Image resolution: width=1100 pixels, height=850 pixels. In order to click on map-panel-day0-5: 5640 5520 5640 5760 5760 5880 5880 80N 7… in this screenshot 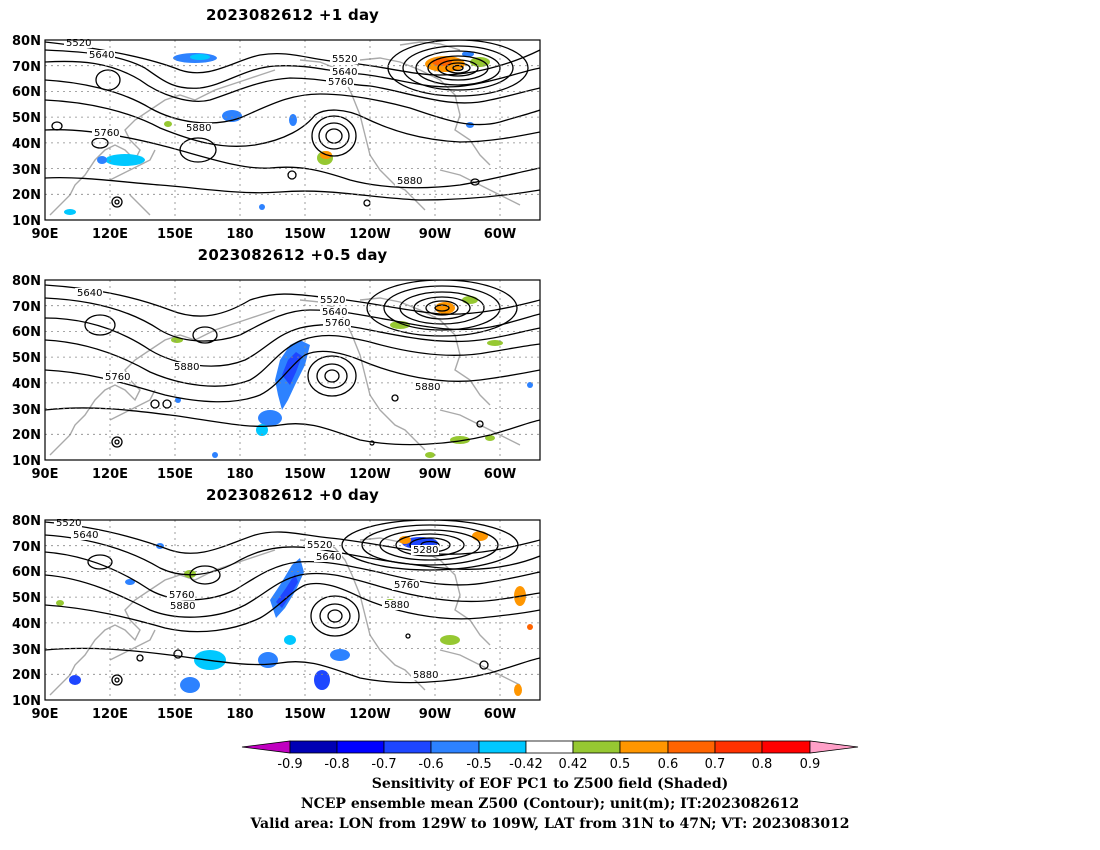, I will do `click(276, 378)`.